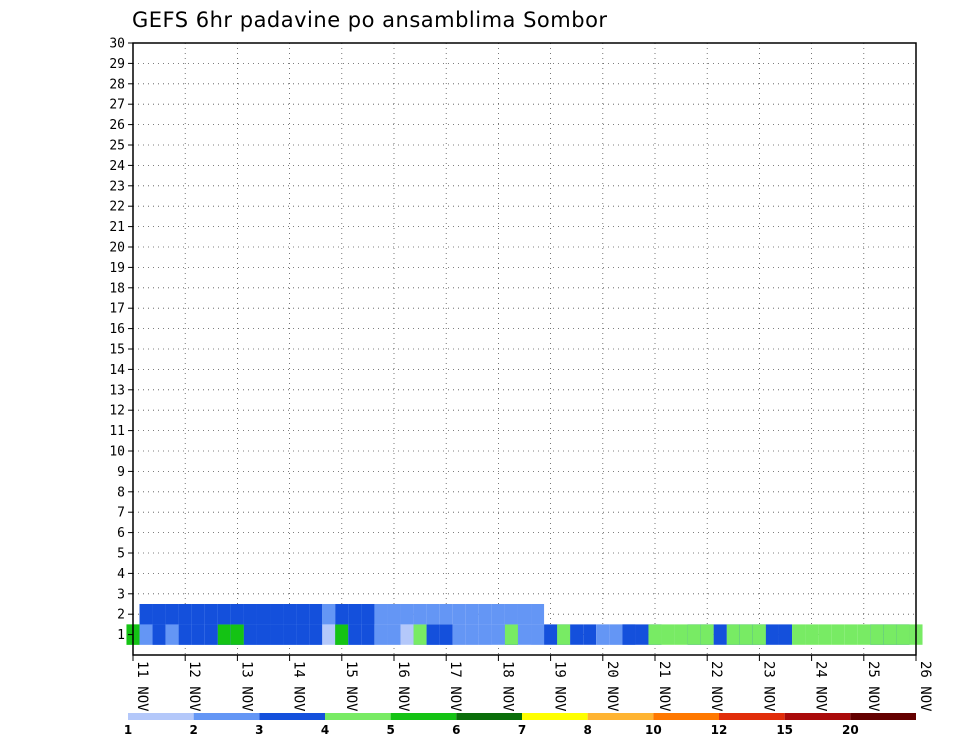 This screenshot has width=960, height=742. What do you see at coordinates (121, 472) in the screenshot?
I see `y-tick-label: 9` at bounding box center [121, 472].